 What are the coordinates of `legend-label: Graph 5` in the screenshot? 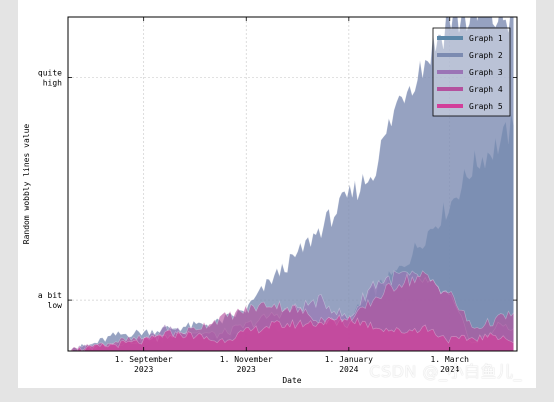 It's located at (486, 106).